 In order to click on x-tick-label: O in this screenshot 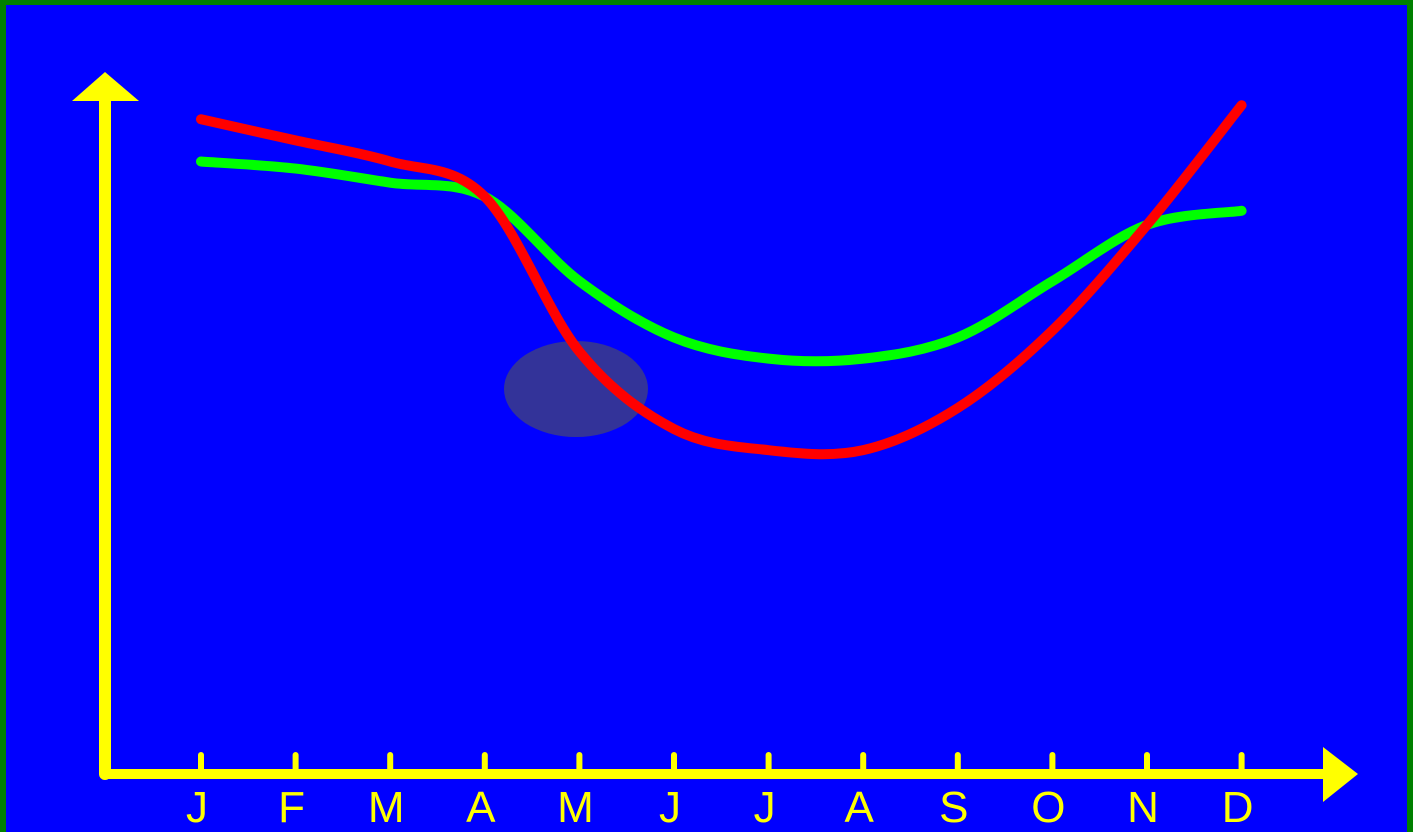, I will do `click(1048, 807)`.